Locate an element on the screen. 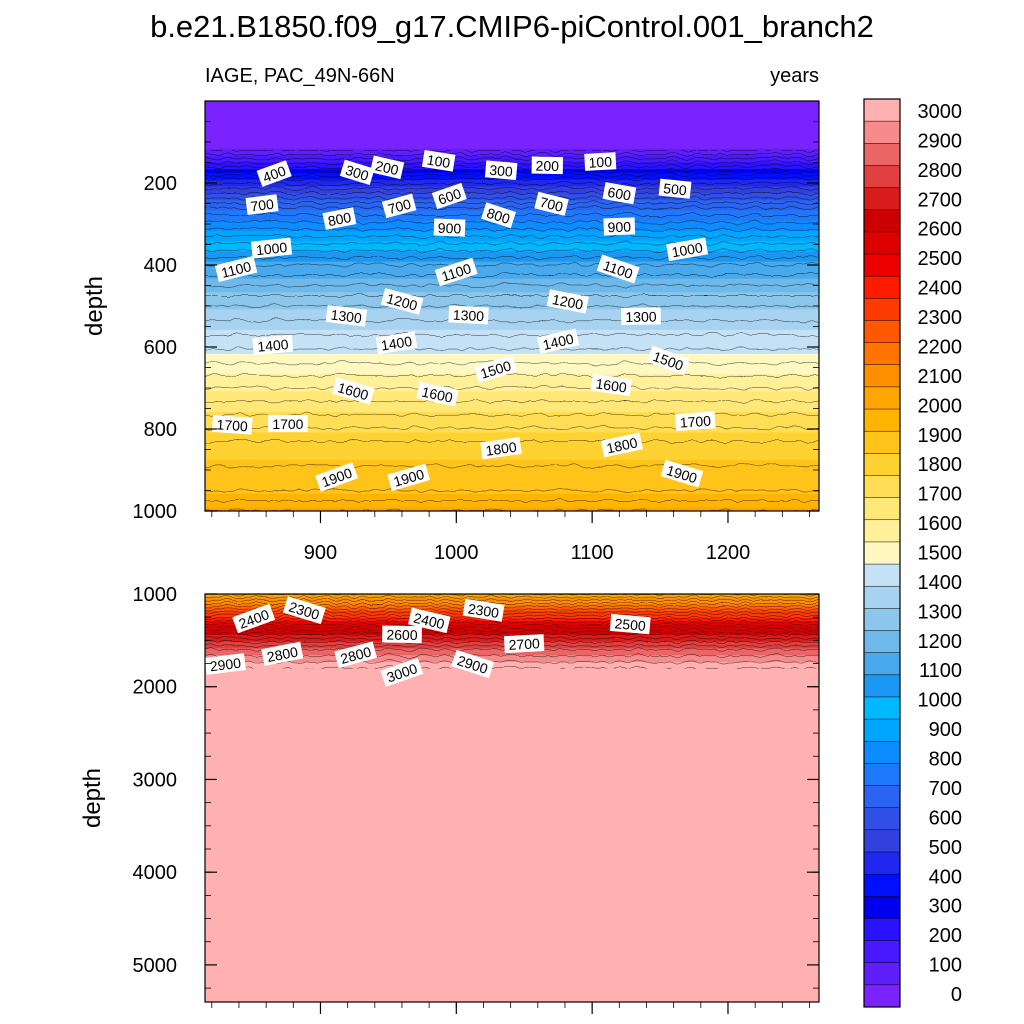 This screenshot has height=1024, width=1024. contour-label-text: 900 is located at coordinates (619, 226).